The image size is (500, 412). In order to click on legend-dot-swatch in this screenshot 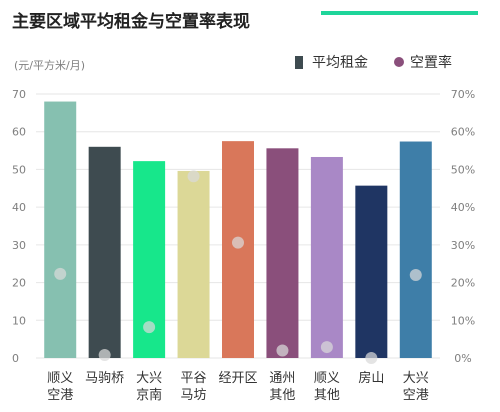, I will do `click(399, 62)`.